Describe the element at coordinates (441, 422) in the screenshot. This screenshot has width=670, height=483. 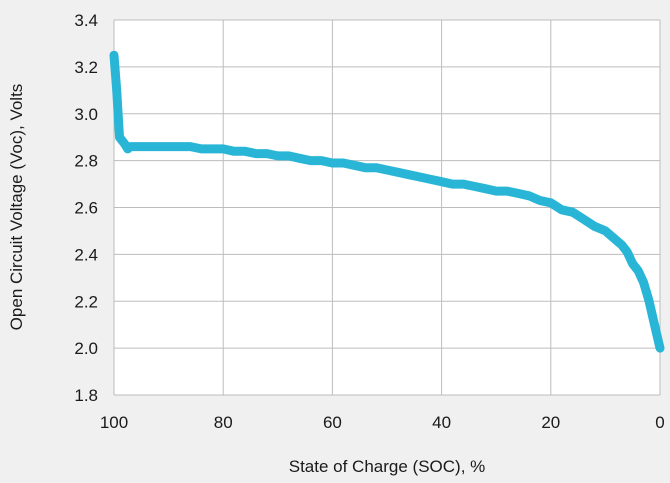
I see `x-tick-label: 40` at that location.